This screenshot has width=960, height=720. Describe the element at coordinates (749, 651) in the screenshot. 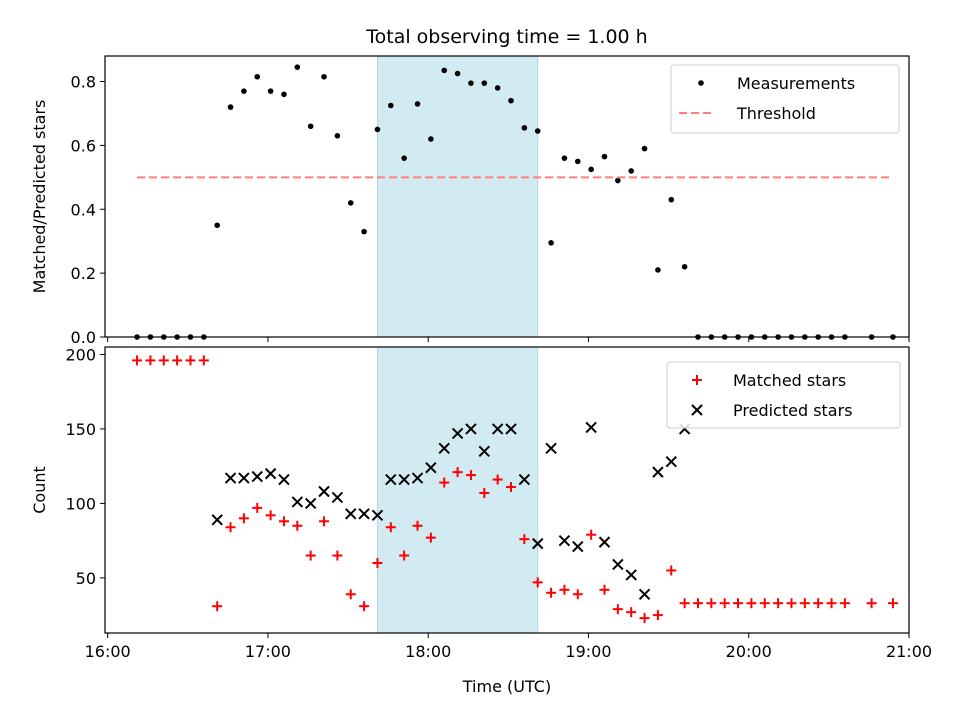

I see `x-tick-label: 20:00` at that location.